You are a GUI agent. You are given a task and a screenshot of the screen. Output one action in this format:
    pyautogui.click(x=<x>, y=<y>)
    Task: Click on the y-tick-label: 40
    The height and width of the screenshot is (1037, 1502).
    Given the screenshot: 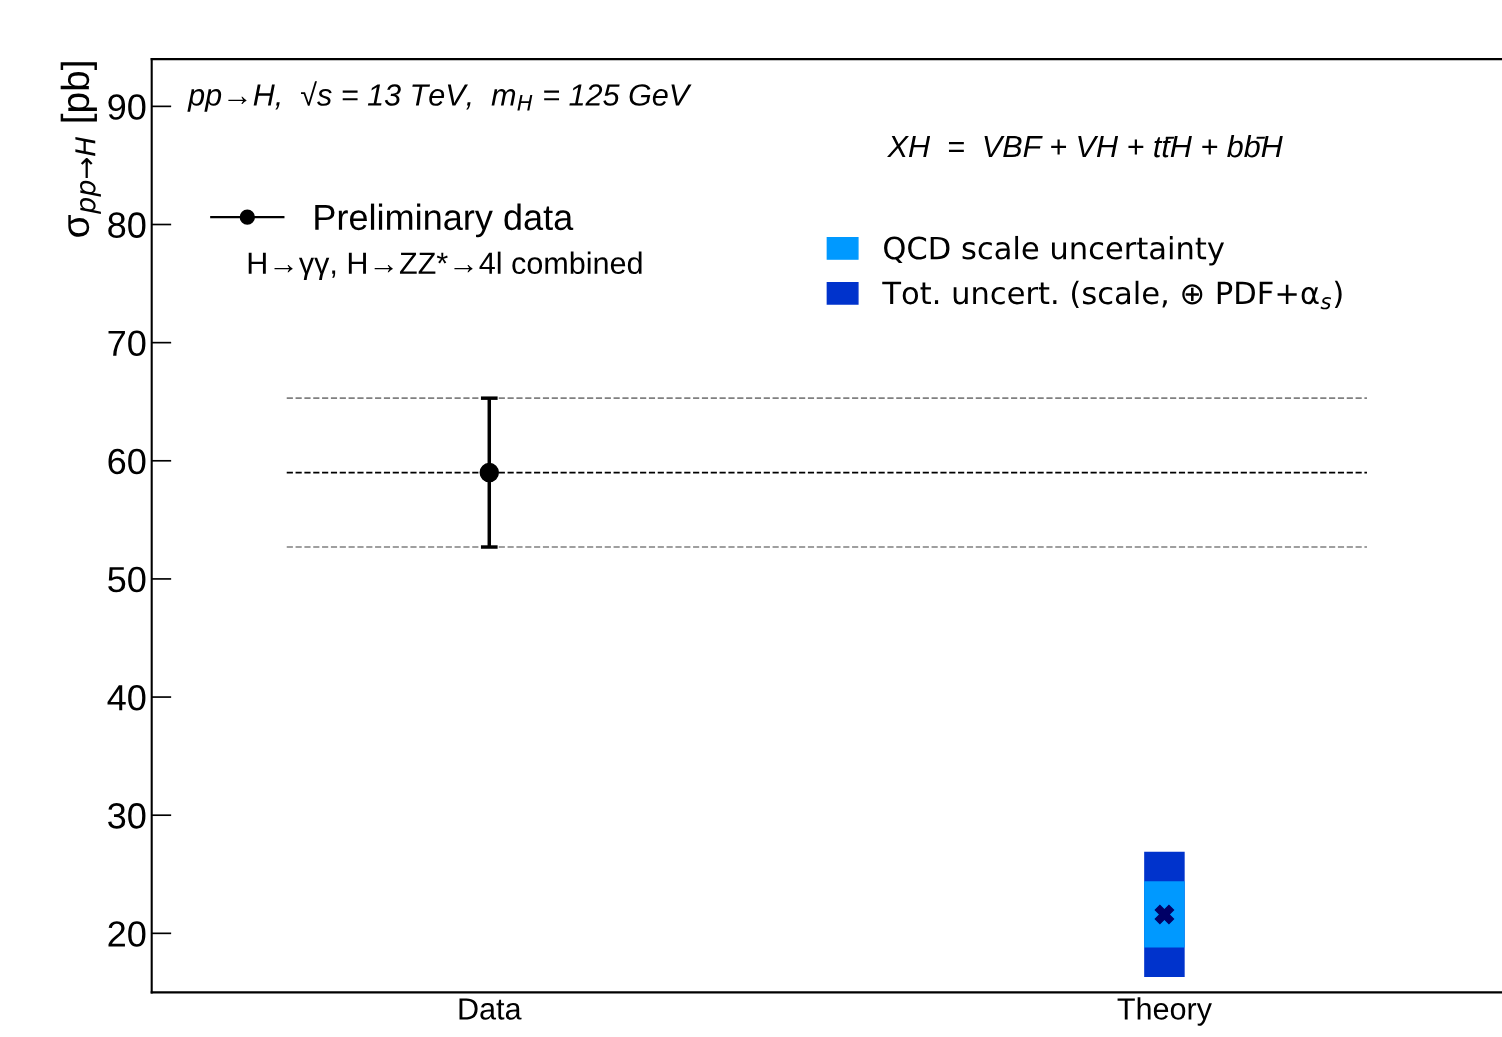 What is the action you would take?
    pyautogui.click(x=126, y=697)
    